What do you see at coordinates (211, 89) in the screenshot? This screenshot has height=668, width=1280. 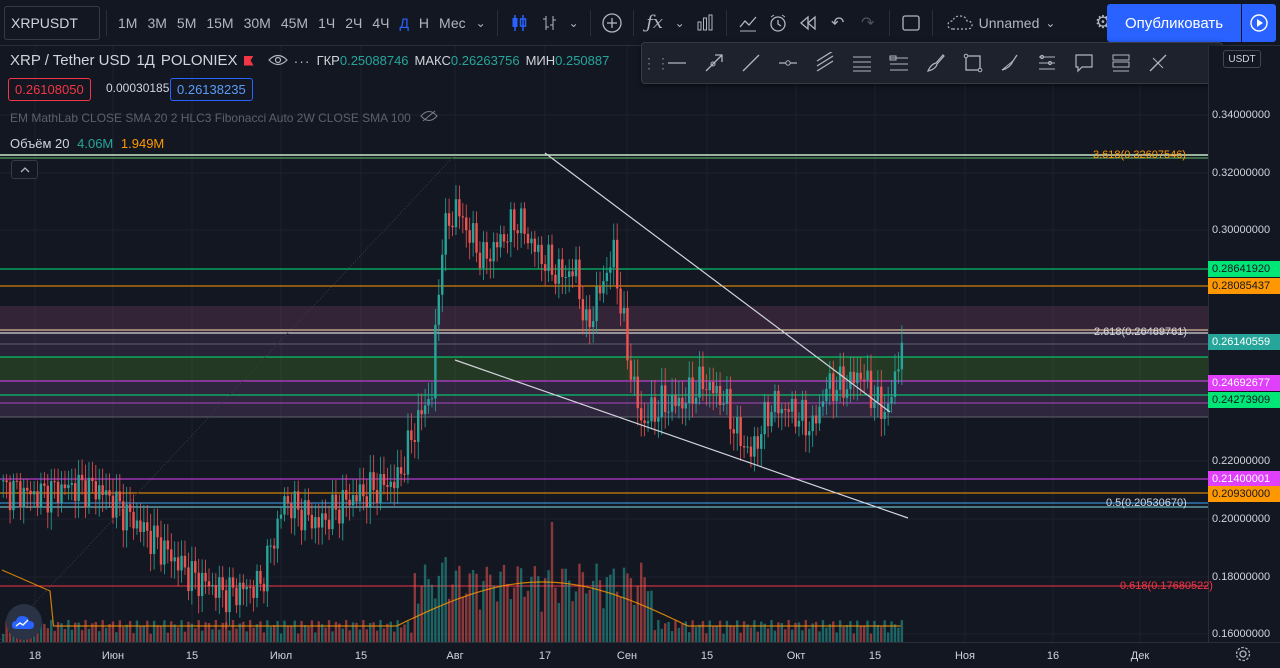 I see `ask-price-box: 0.26138235` at bounding box center [211, 89].